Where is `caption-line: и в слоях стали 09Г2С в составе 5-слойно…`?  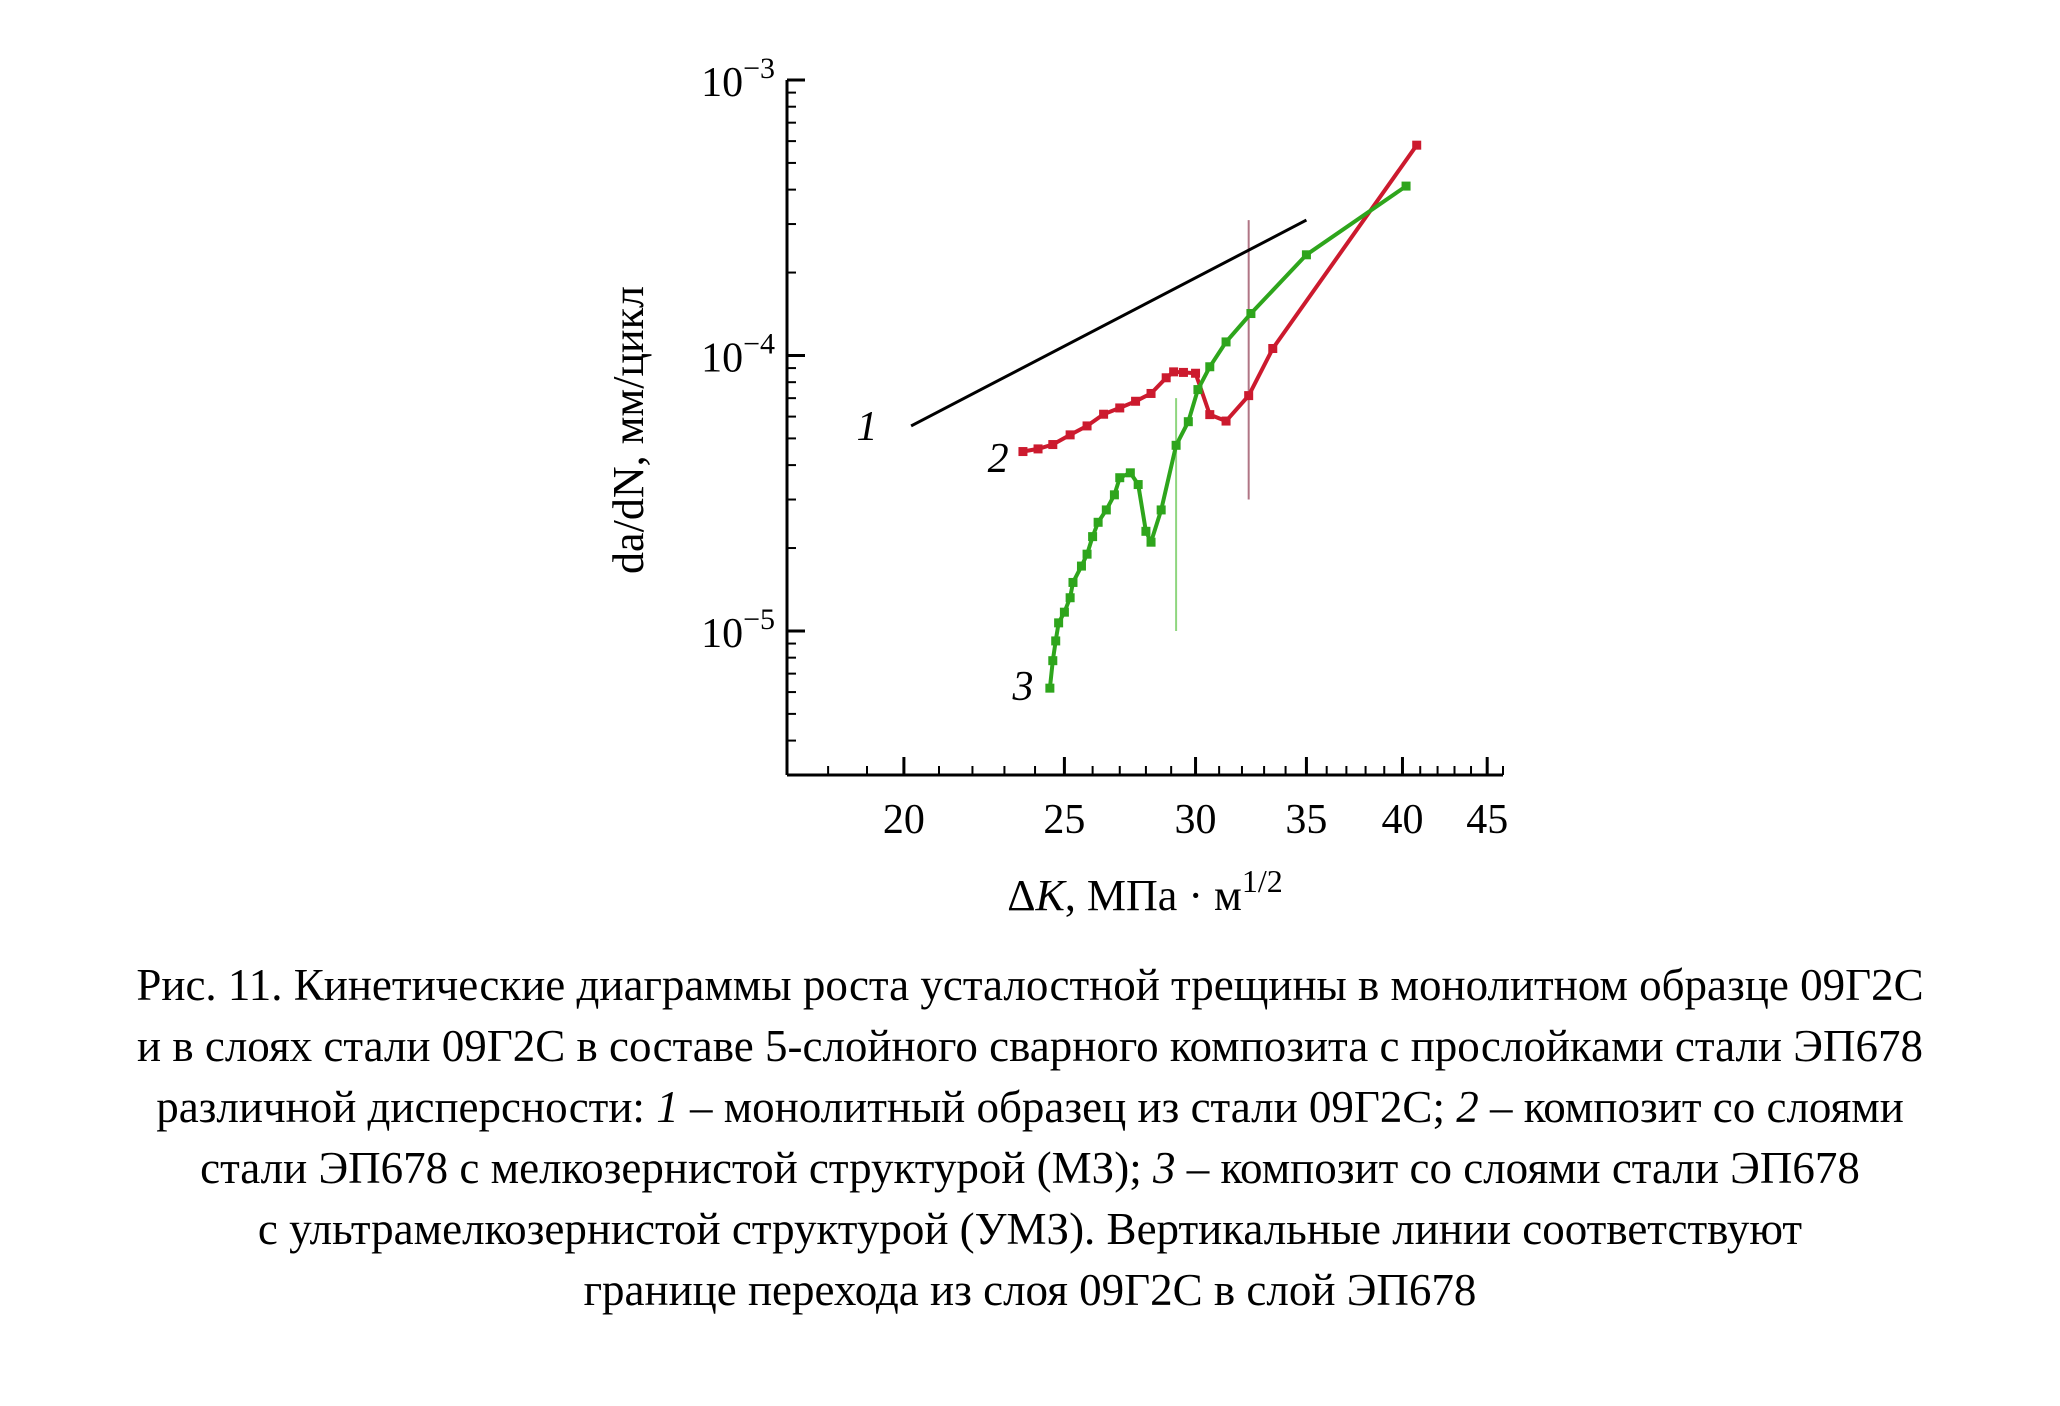
caption-line: и в слоях стали 09Г2С в составе 5-слойно… is located at coordinates (1030, 1046).